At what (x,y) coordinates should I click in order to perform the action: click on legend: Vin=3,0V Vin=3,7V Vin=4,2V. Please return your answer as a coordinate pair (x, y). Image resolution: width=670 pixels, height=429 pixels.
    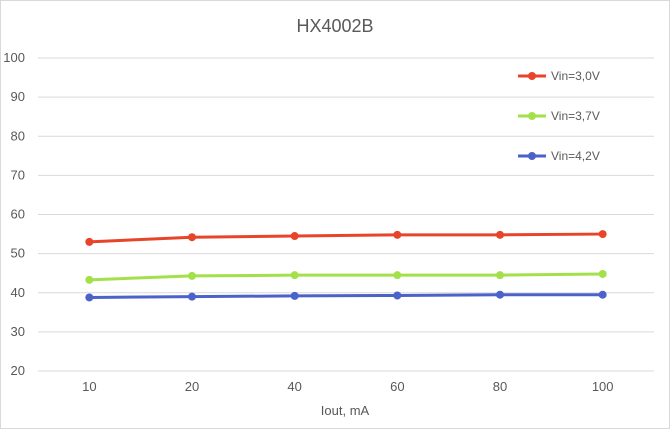
    Looking at the image, I should click on (559, 116).